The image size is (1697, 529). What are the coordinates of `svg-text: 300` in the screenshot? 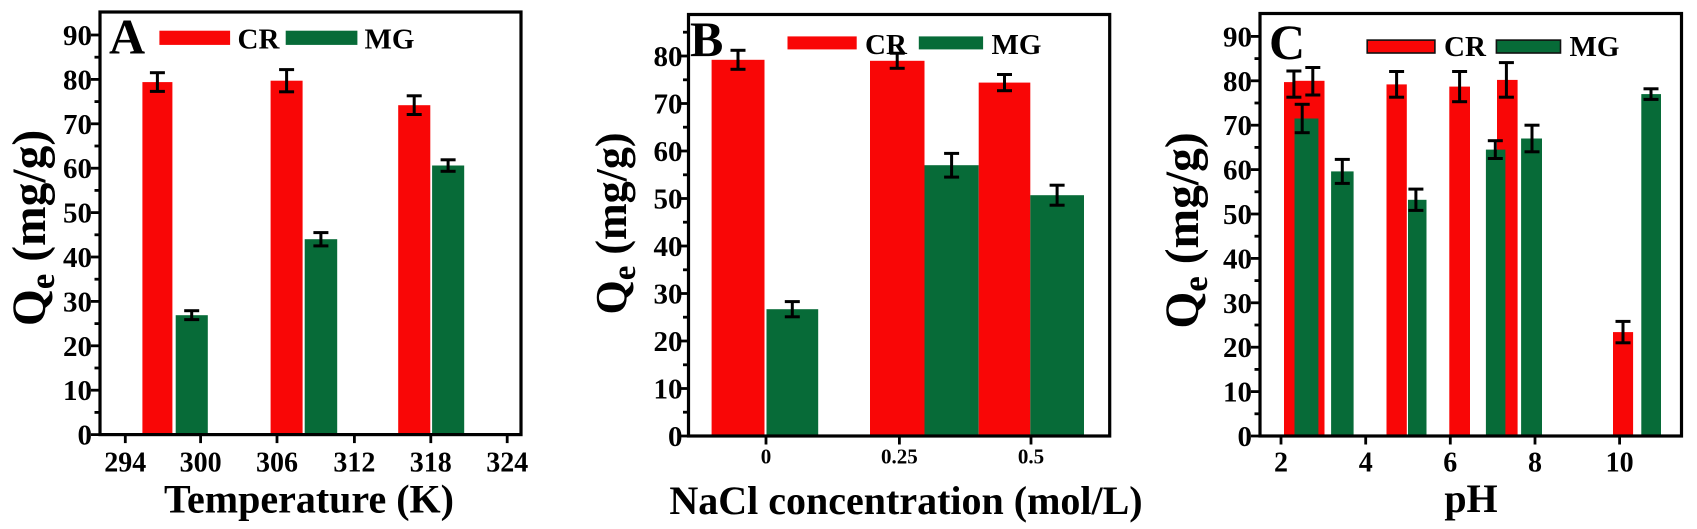 It's located at (201, 463).